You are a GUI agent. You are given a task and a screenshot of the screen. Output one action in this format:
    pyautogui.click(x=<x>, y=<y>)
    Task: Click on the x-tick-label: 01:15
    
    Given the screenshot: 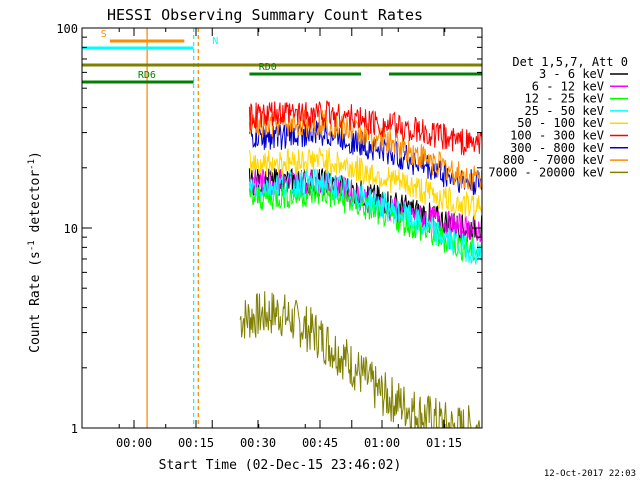 What is the action you would take?
    pyautogui.click(x=444, y=443)
    